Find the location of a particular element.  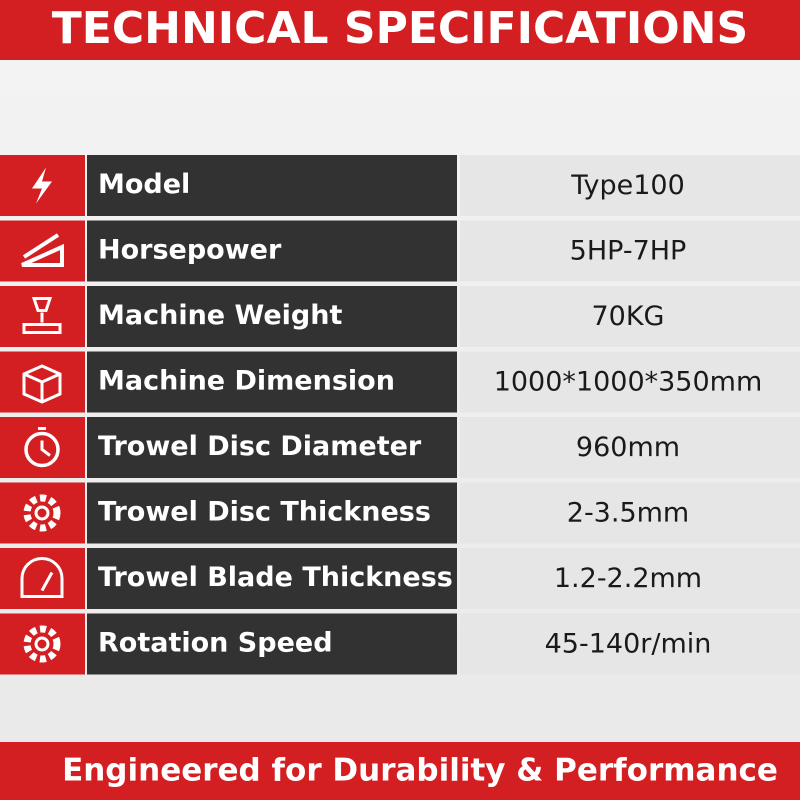

spec-row: Trowel Disc Thickness 2-3.5mm is located at coordinates (400, 513).